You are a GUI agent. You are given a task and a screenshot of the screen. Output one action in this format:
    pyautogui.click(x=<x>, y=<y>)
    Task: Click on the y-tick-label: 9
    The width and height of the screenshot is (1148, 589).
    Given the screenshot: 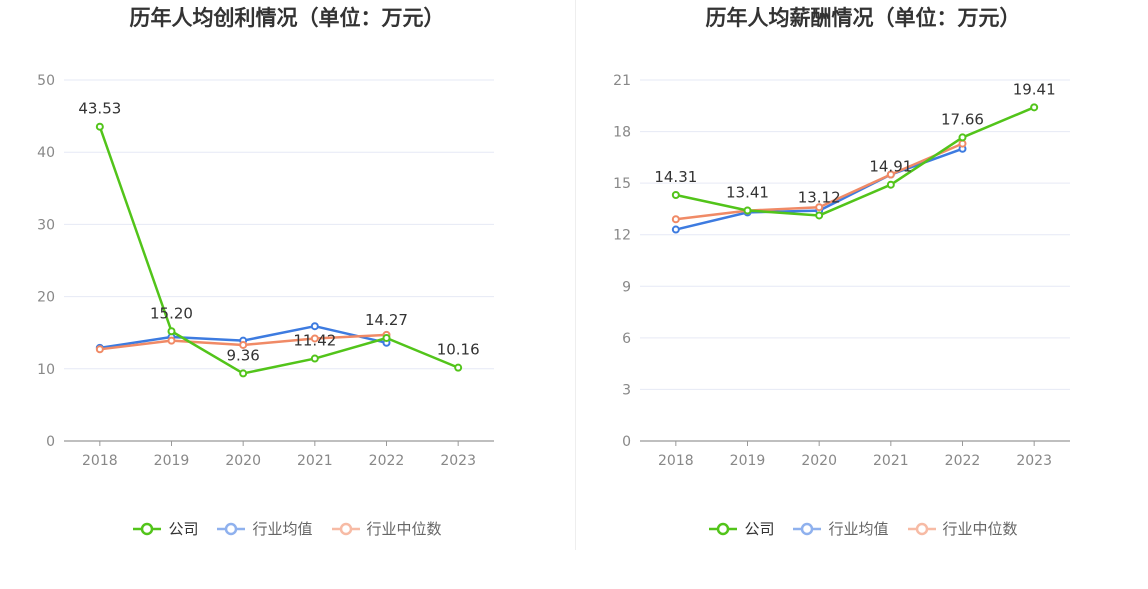 What is the action you would take?
    pyautogui.click(x=626, y=287)
    